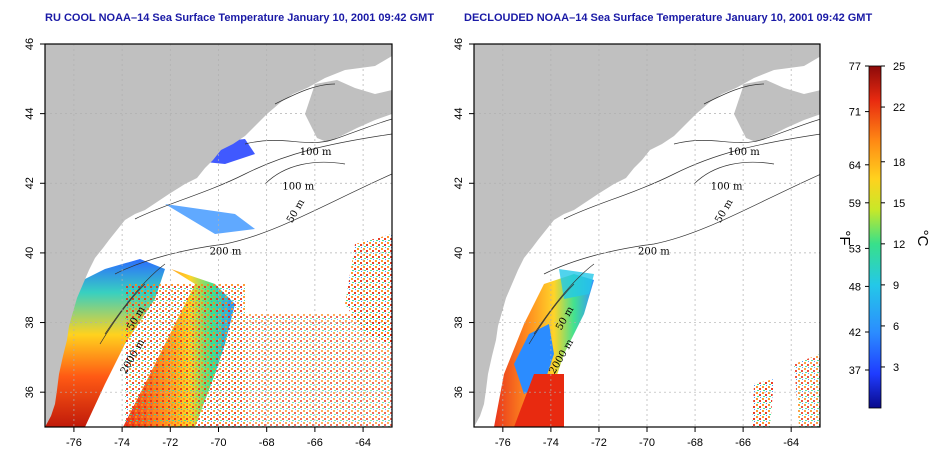  Describe the element at coordinates (855, 113) in the screenshot. I see `fahrenheit-tick-label: 71` at that location.